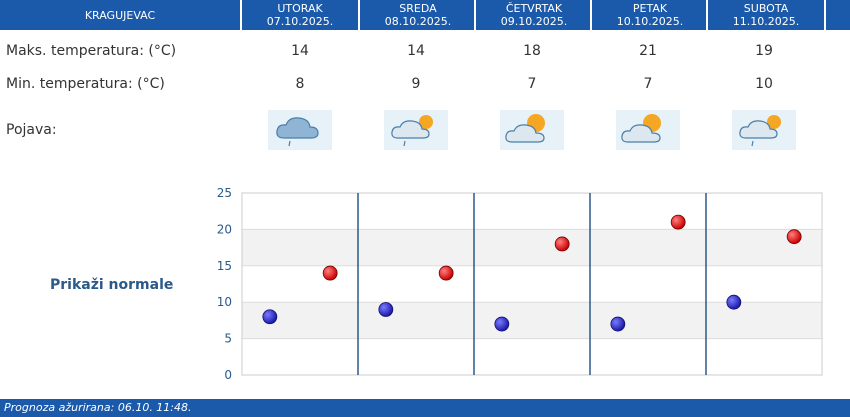  What do you see at coordinates (98, 407) in the screenshot?
I see `update-timestamp: Prognoza ažurirana: 06.10. 11:48.` at bounding box center [98, 407].